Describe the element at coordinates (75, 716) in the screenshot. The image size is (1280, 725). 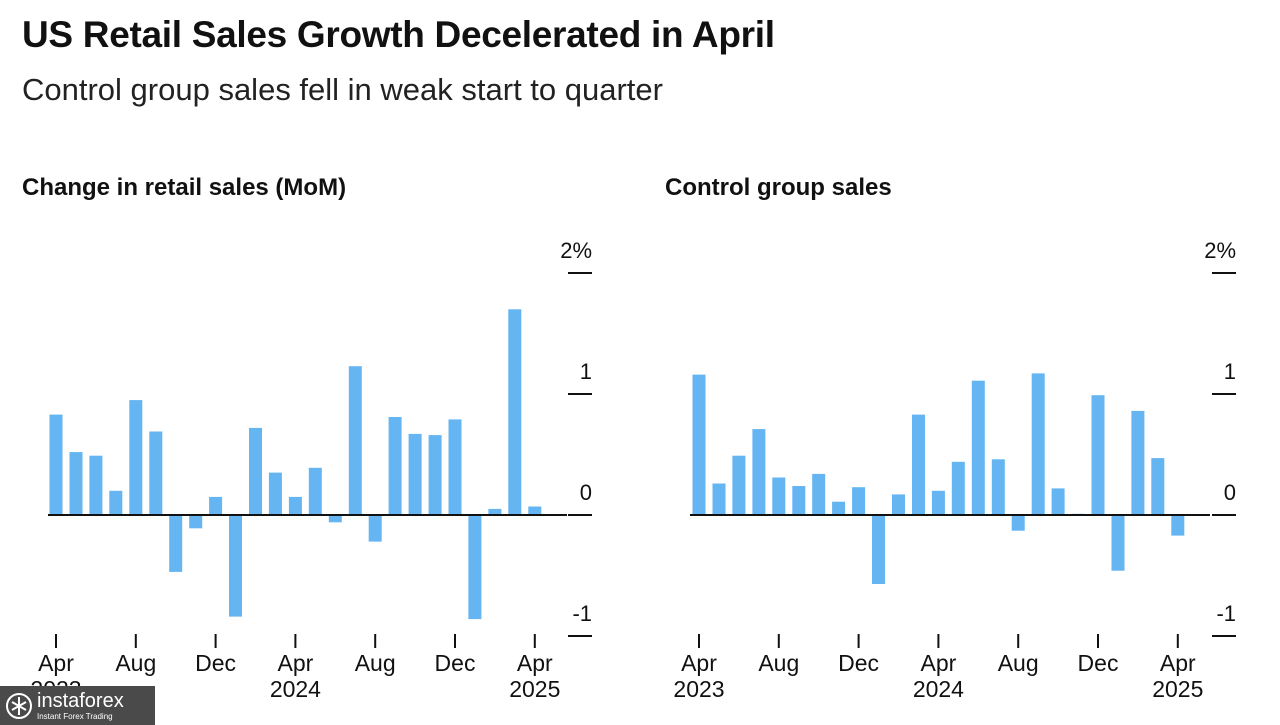
I see `watermark-tagline: Instant Forex Trading` at that location.